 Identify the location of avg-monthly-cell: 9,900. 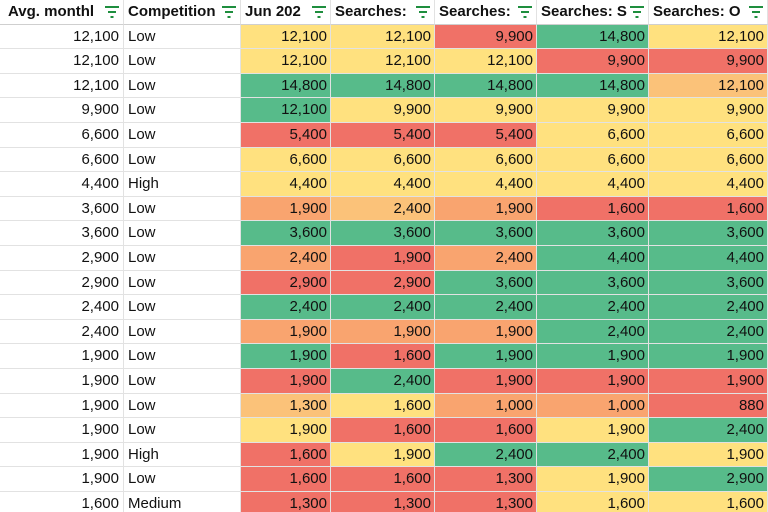
(62, 110).